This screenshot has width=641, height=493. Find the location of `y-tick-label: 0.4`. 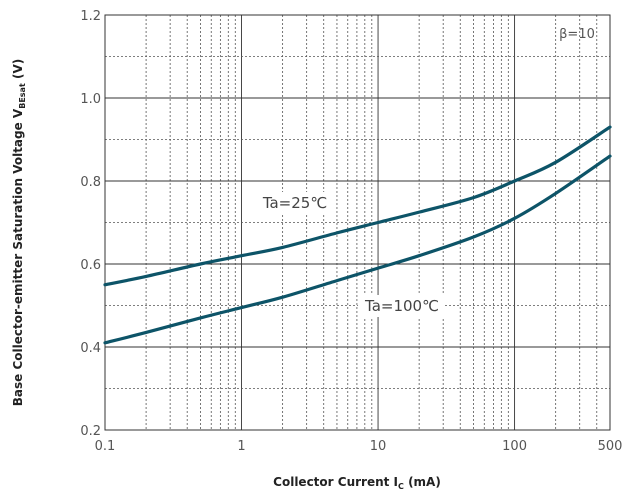

y-tick-label: 0.4 is located at coordinates (90, 348).